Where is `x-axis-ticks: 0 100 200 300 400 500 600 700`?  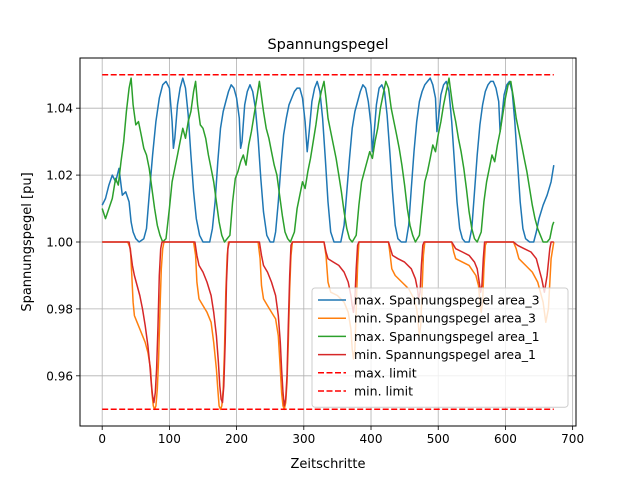
x-axis-ticks: 0 100 200 300 400 500 600 700 is located at coordinates (341, 436).